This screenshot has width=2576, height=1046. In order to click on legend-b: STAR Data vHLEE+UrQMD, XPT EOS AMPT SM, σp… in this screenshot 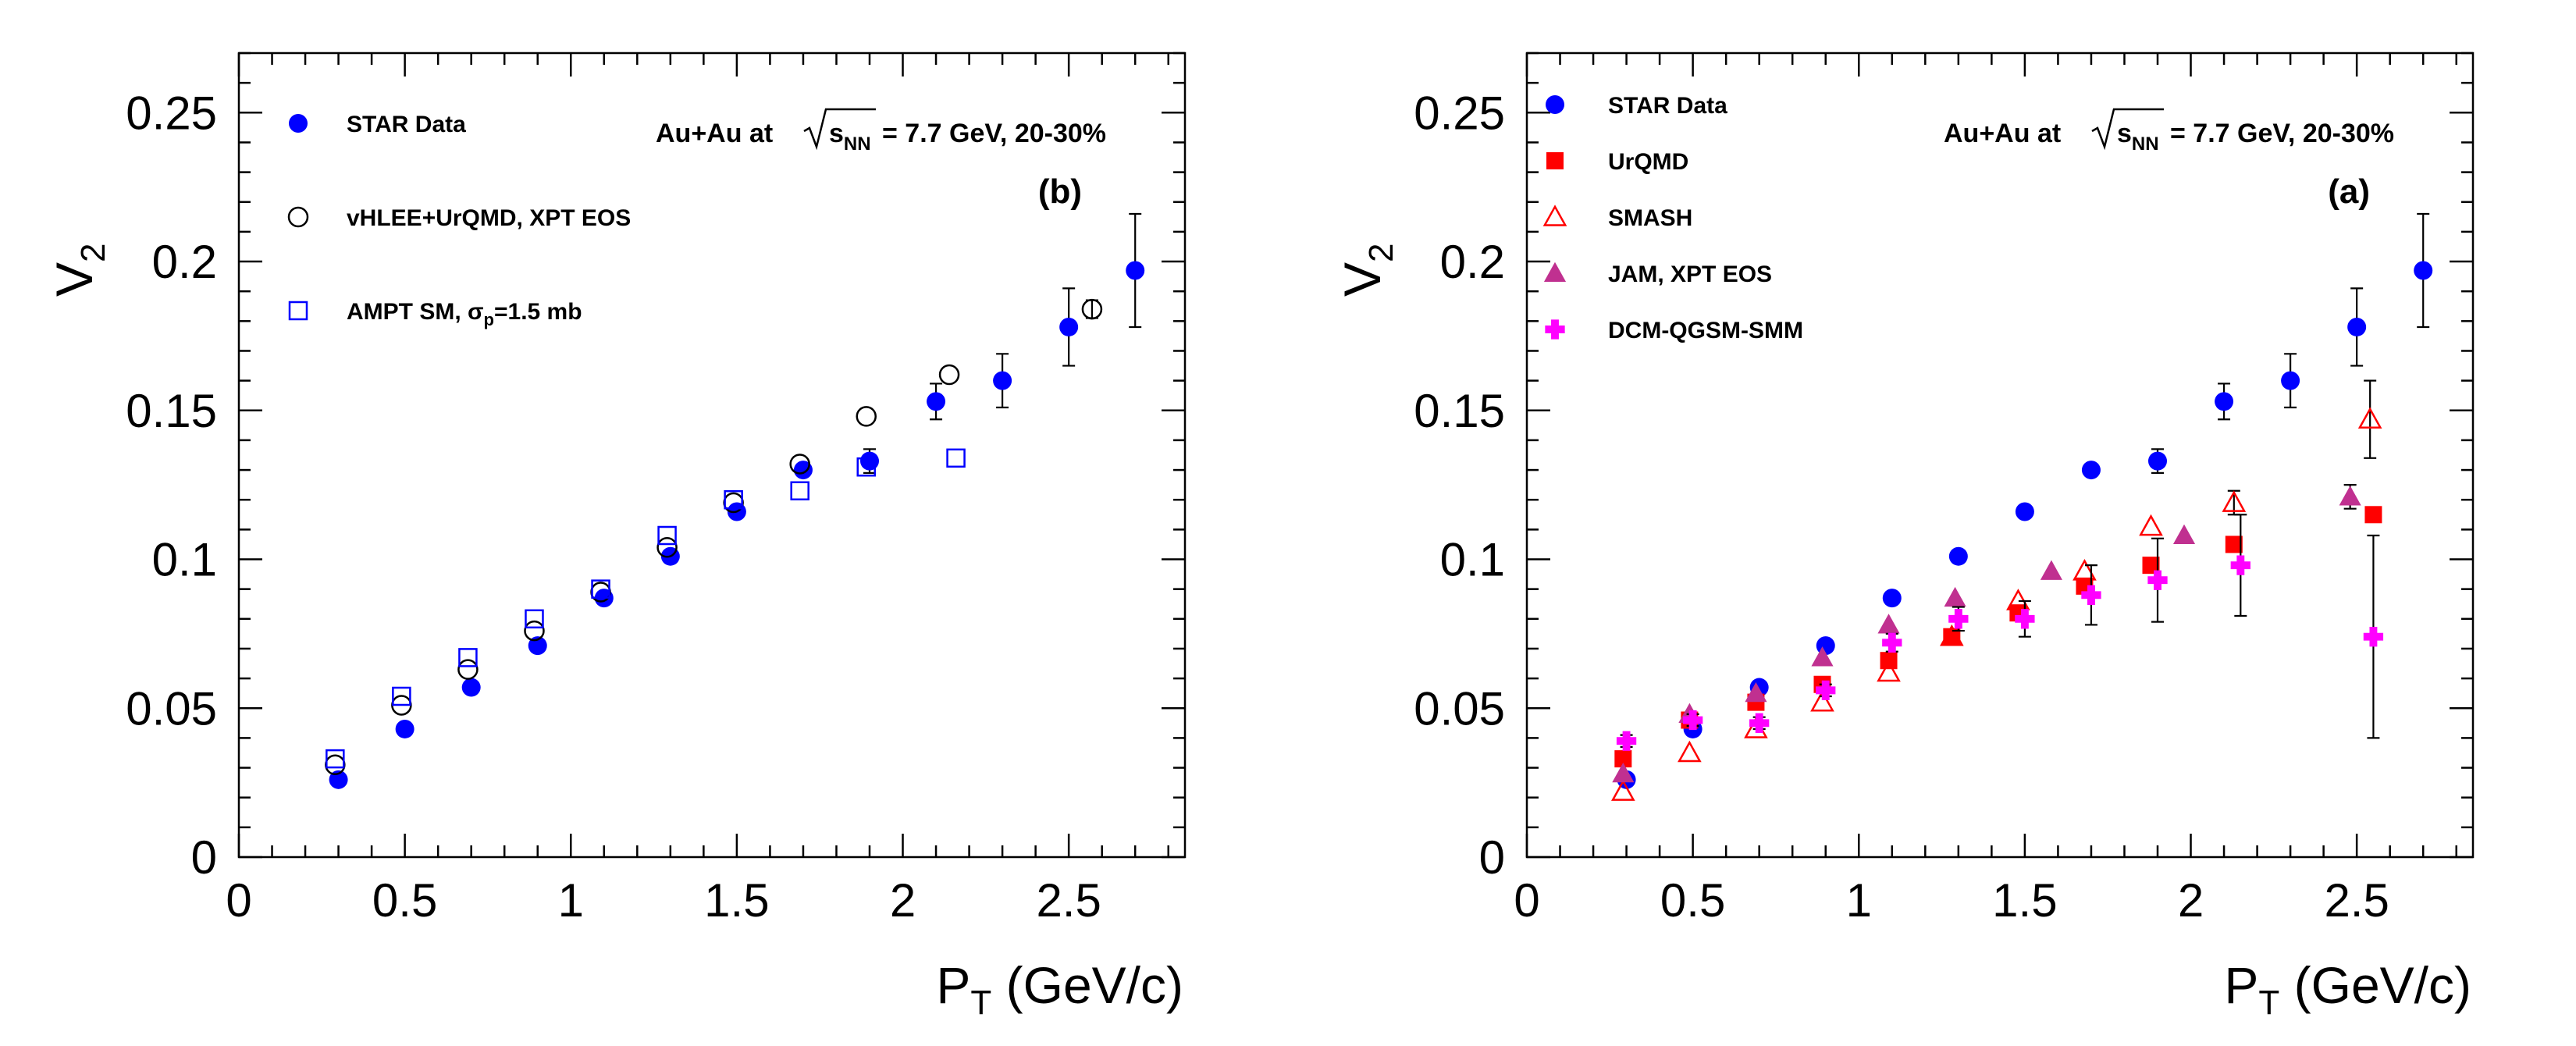, I will do `click(459, 220)`.